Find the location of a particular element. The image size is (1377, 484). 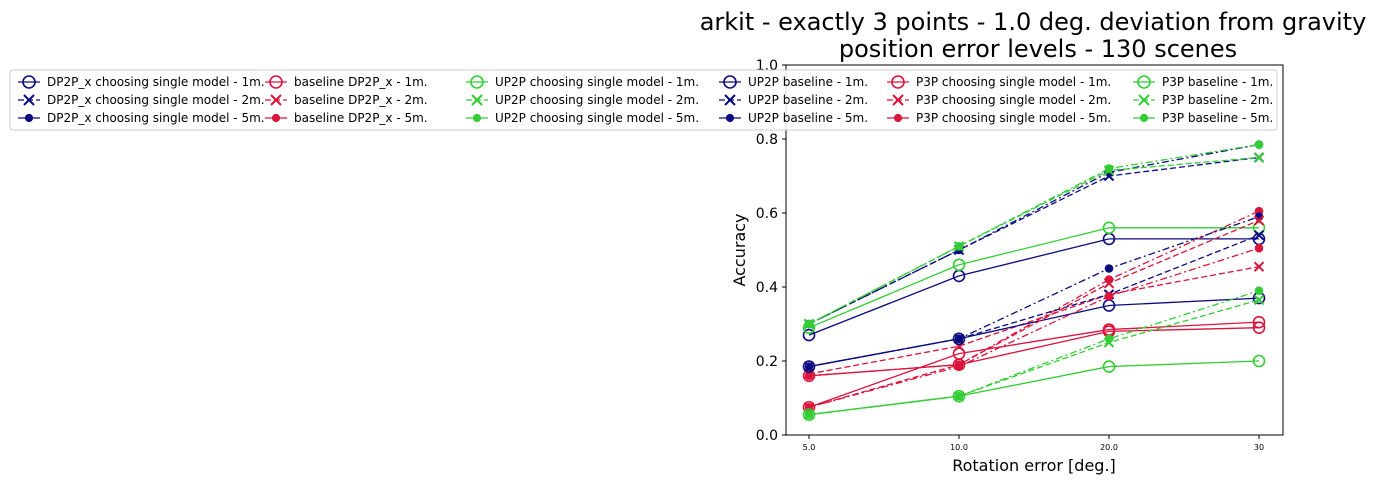

legend-item-16-label: P3P baseline - 2m. is located at coordinates (1217, 100).